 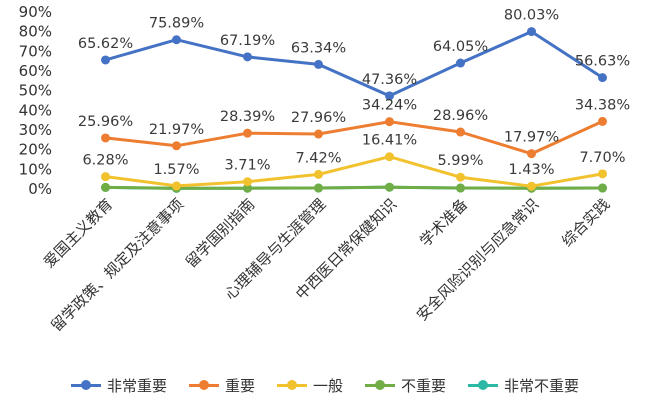 What do you see at coordinates (220, 233) in the screenshot?
I see `x-category-label: 留学国别指南` at bounding box center [220, 233].